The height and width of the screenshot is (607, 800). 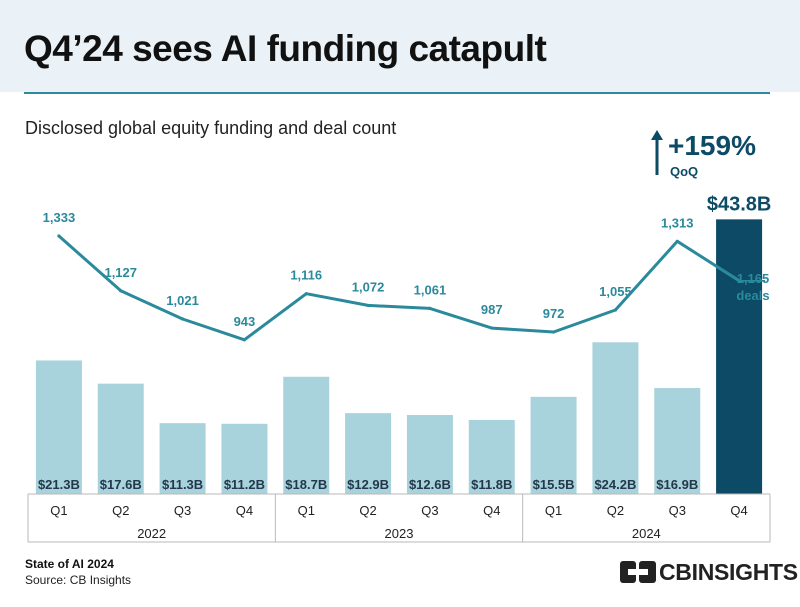 I want to click on line-label-11: 1,165, so click(x=753, y=278).